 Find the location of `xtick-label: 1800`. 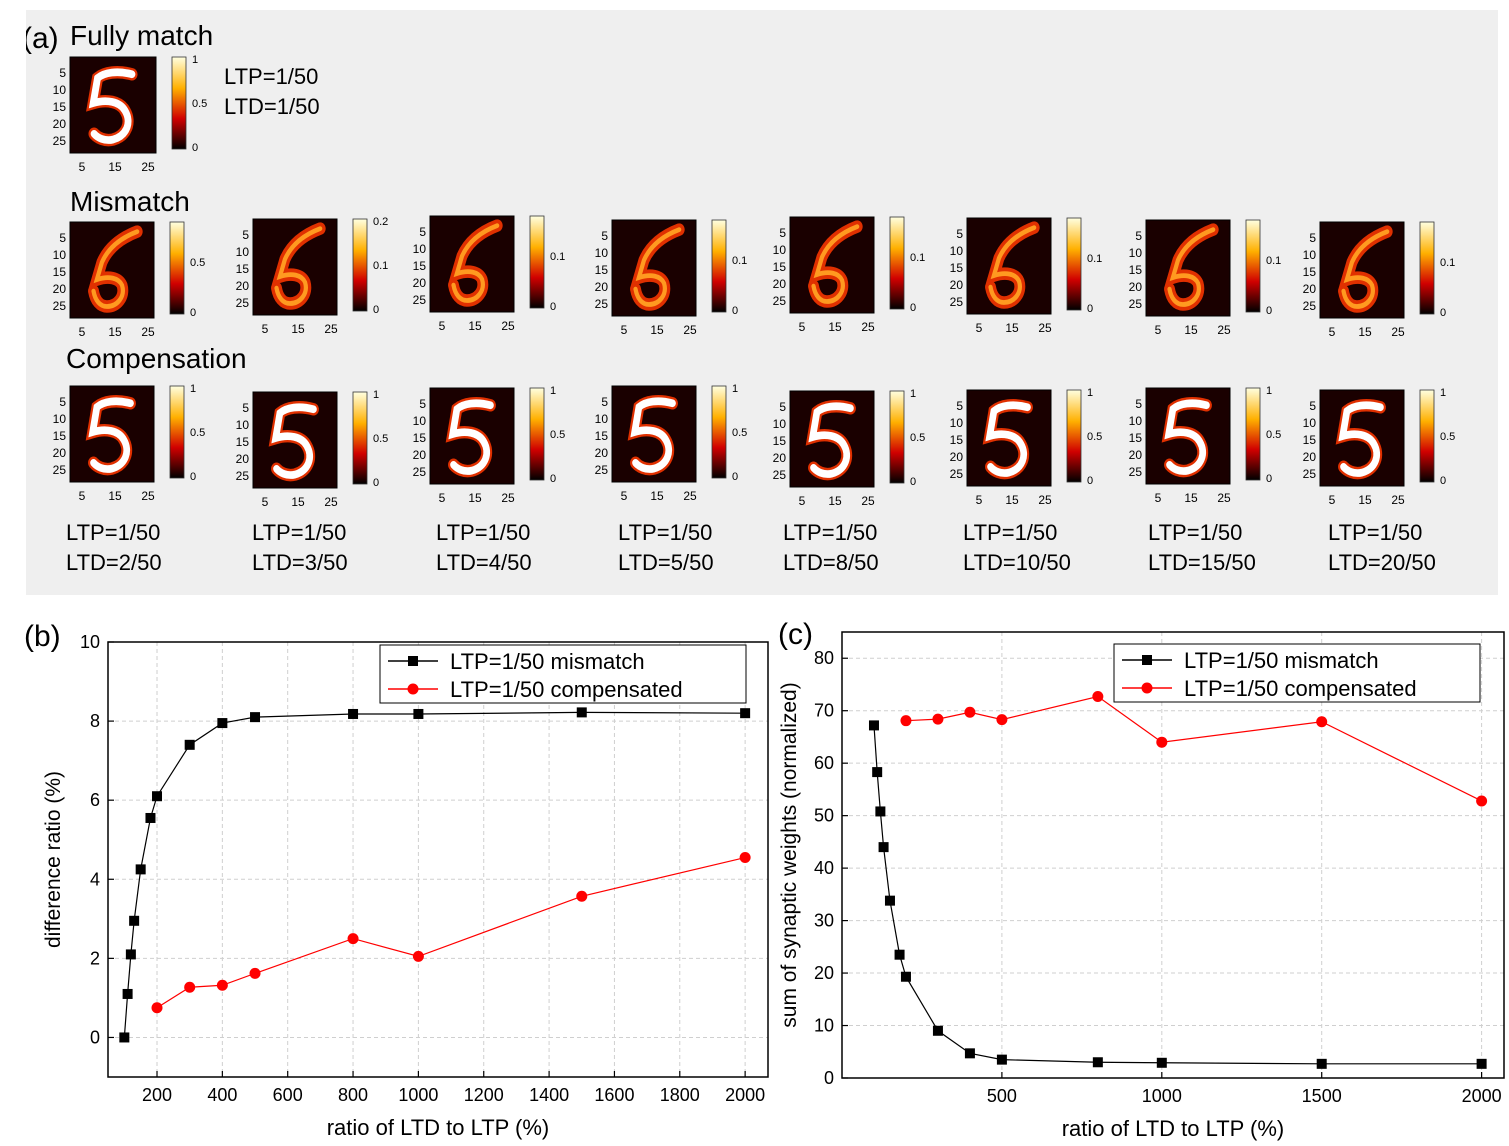

xtick-label: 1800 is located at coordinates (680, 1095).